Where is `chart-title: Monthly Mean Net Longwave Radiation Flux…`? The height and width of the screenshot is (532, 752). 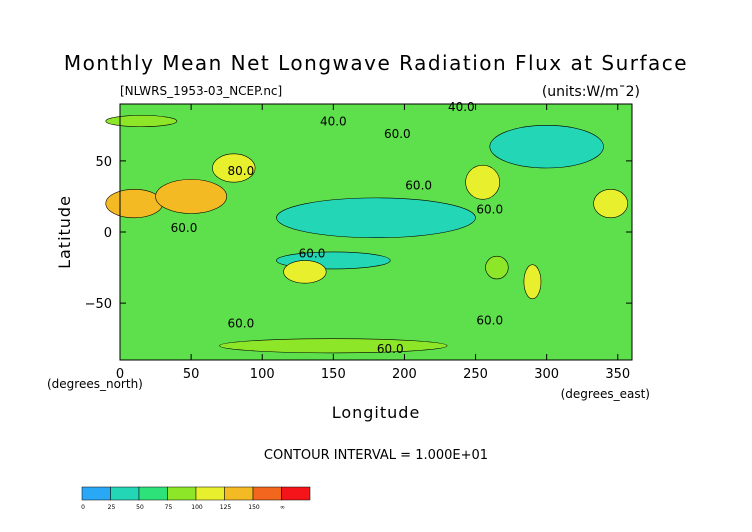
chart-title: Monthly Mean Net Longwave Radiation Flux… is located at coordinates (376, 63).